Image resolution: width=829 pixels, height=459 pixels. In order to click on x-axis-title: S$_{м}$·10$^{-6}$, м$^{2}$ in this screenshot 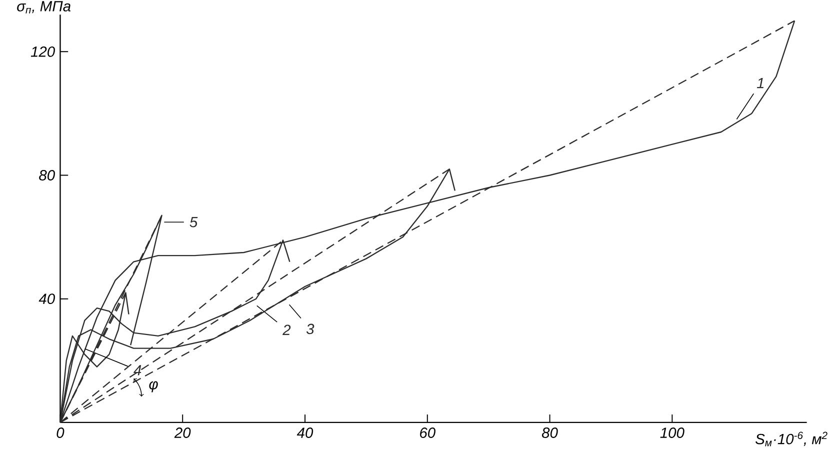, I will do `click(791, 439)`.